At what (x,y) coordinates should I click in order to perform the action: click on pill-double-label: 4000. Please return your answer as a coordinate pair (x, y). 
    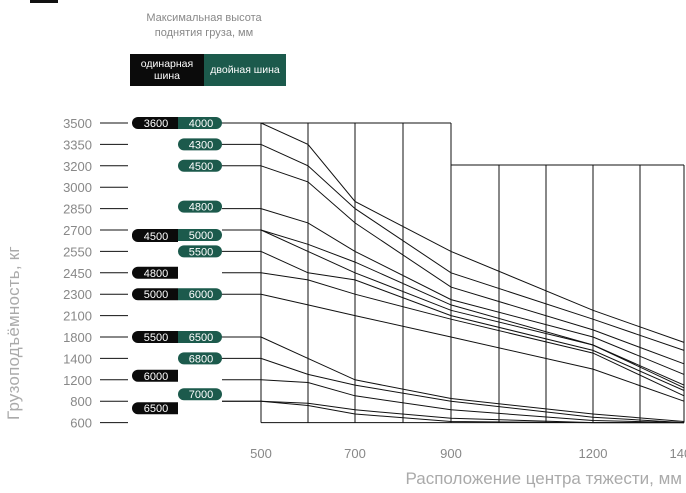
    Looking at the image, I should click on (201, 124).